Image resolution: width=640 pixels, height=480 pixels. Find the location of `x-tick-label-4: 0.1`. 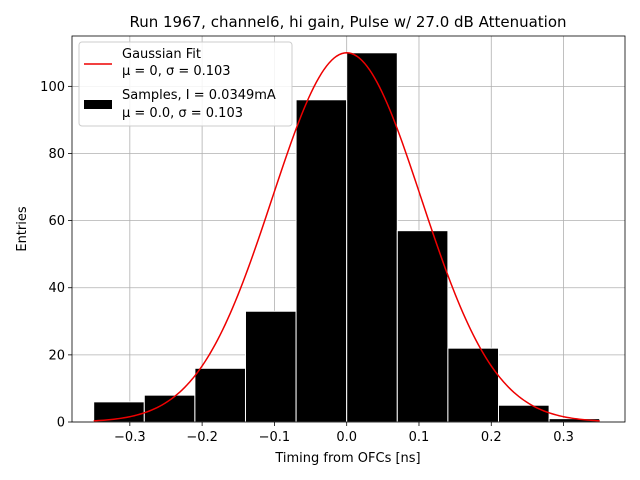

x-tick-label-4: 0.1 is located at coordinates (419, 437).